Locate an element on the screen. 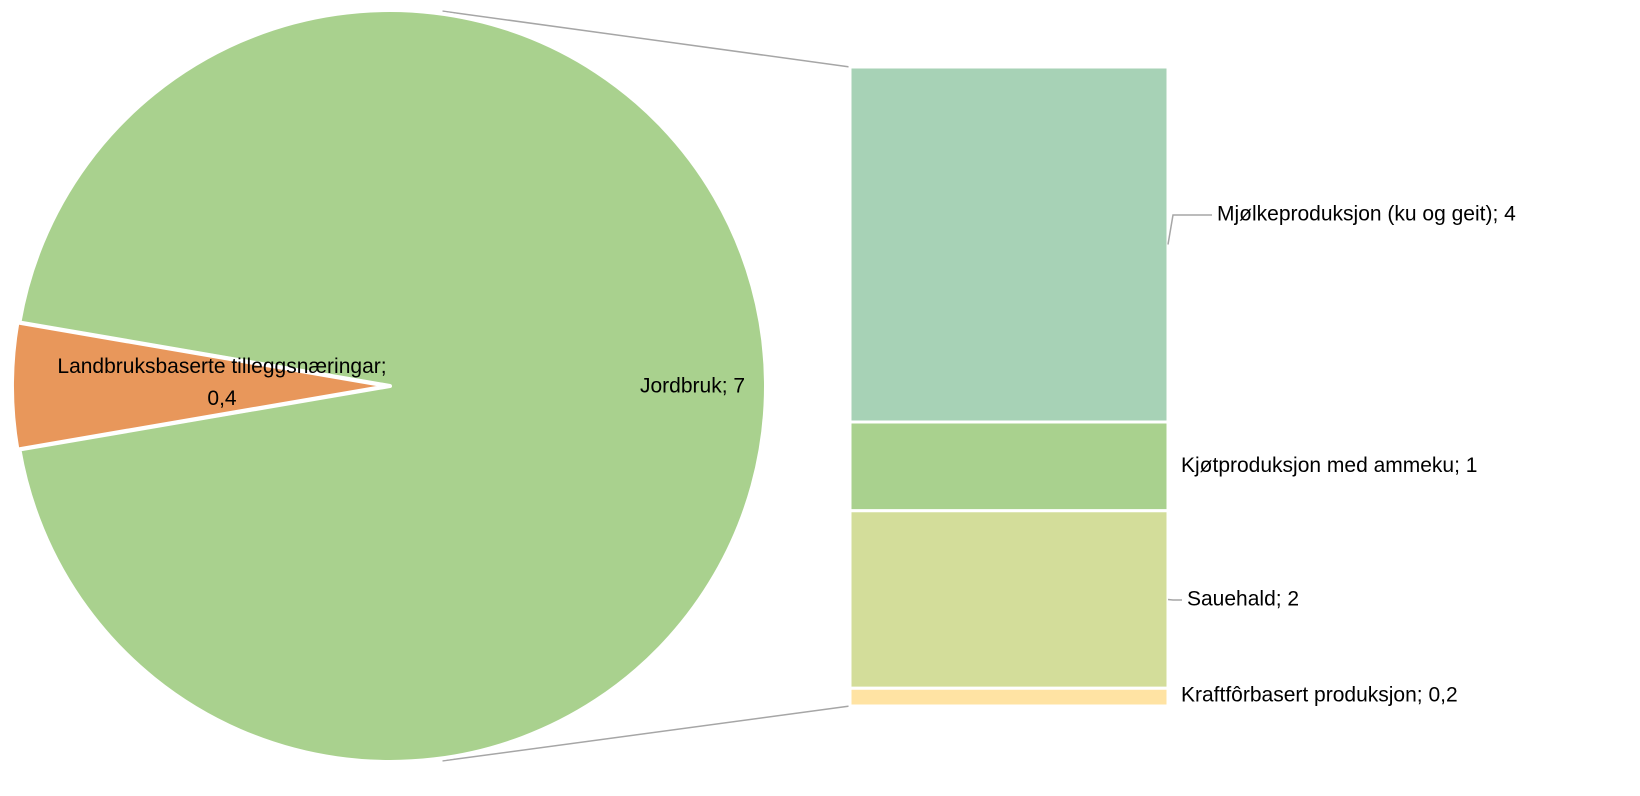  leader-line-mjolkeproduksjon-ku-og-geit is located at coordinates (1189, 229).